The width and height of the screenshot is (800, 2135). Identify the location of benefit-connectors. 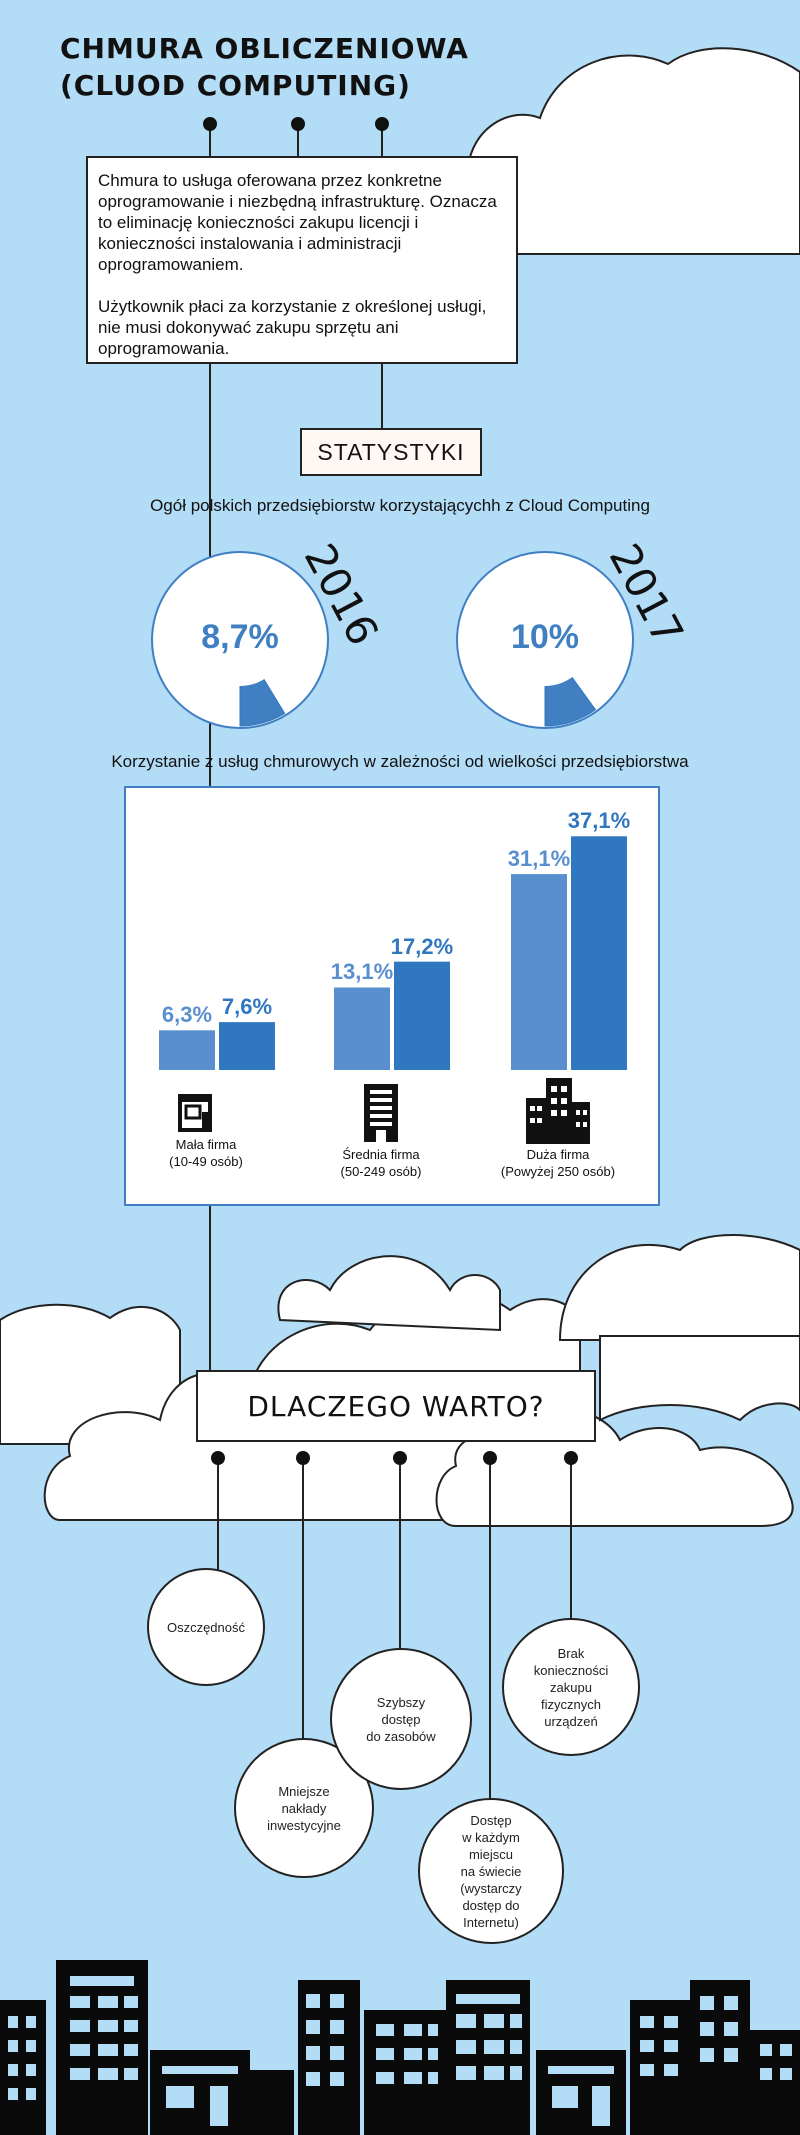
(394, 1631).